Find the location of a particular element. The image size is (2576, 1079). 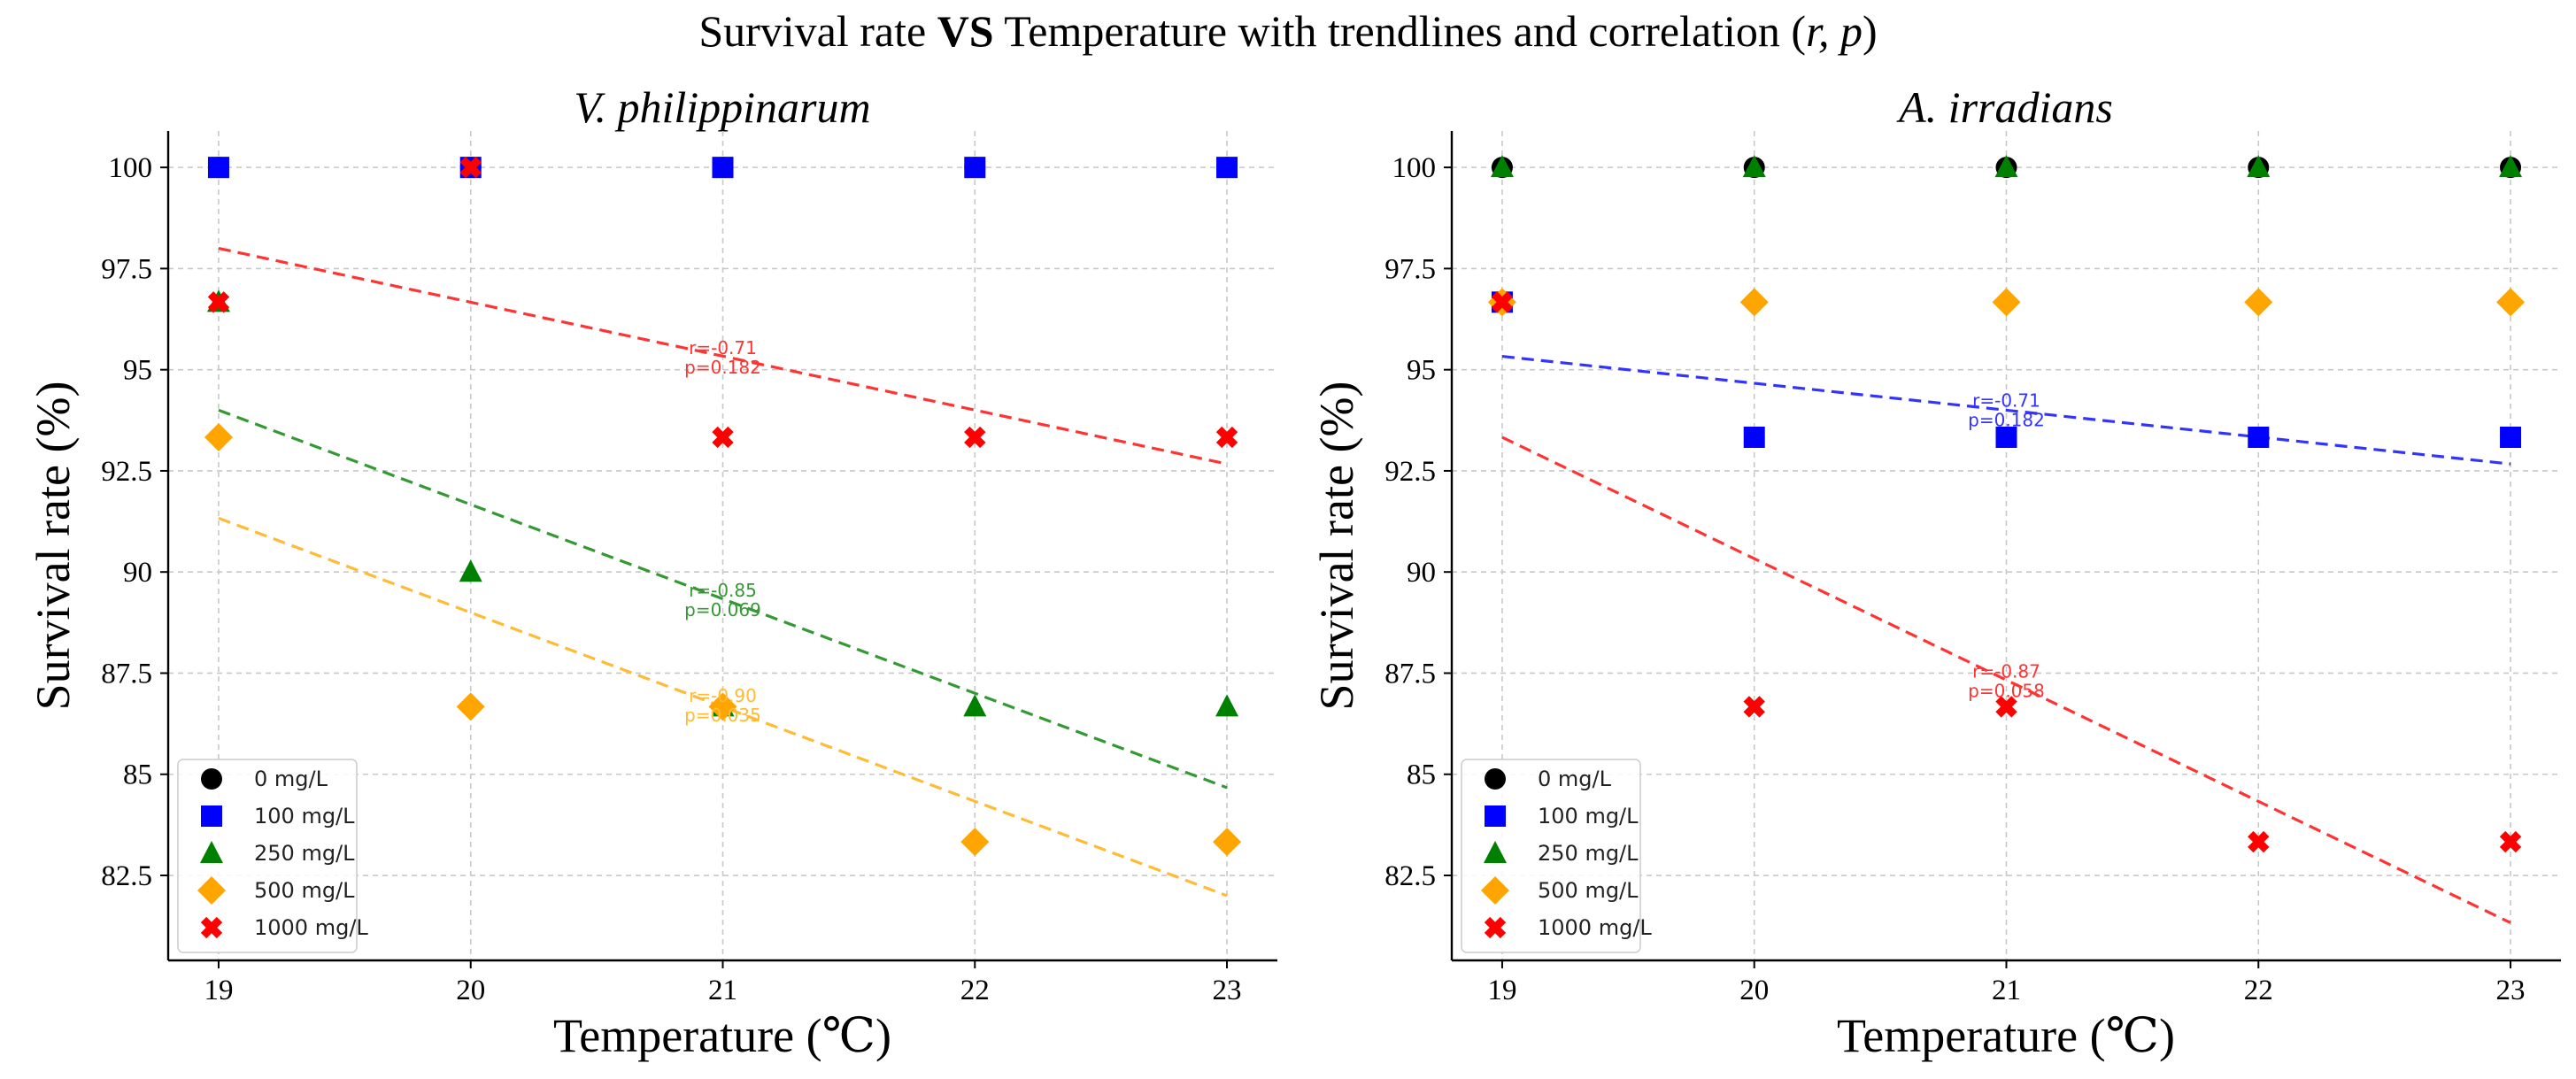

legend: 0 mg/L 100 mg/L 250 mg/L 500 mg/L 1000 mg/L is located at coordinates (1556, 856).